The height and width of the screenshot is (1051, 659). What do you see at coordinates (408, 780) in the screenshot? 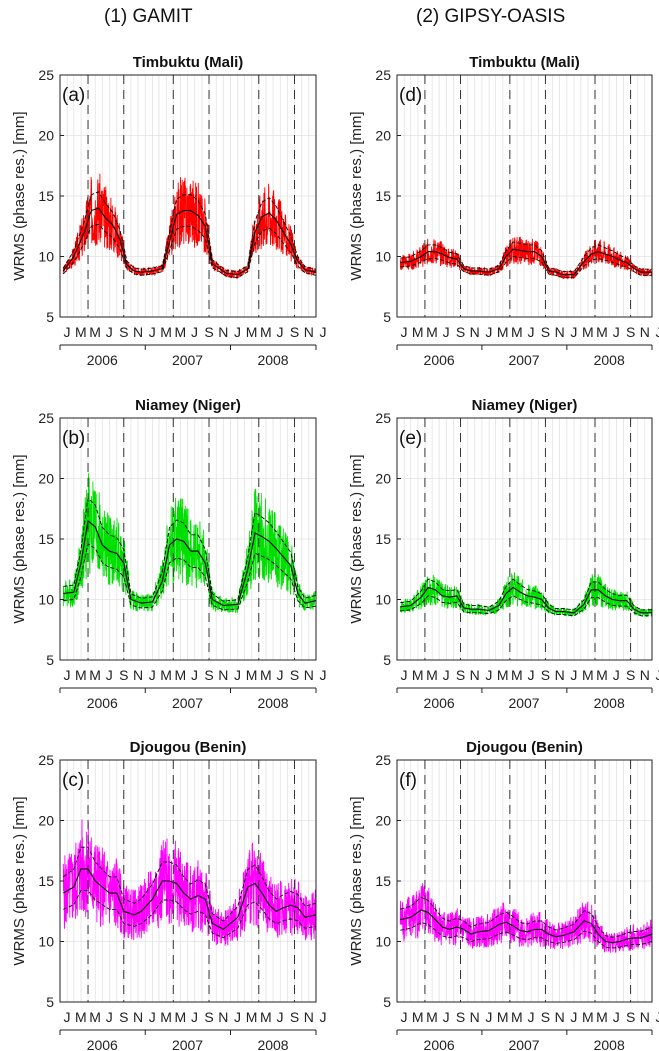
I see `panel-label: (f)` at bounding box center [408, 780].